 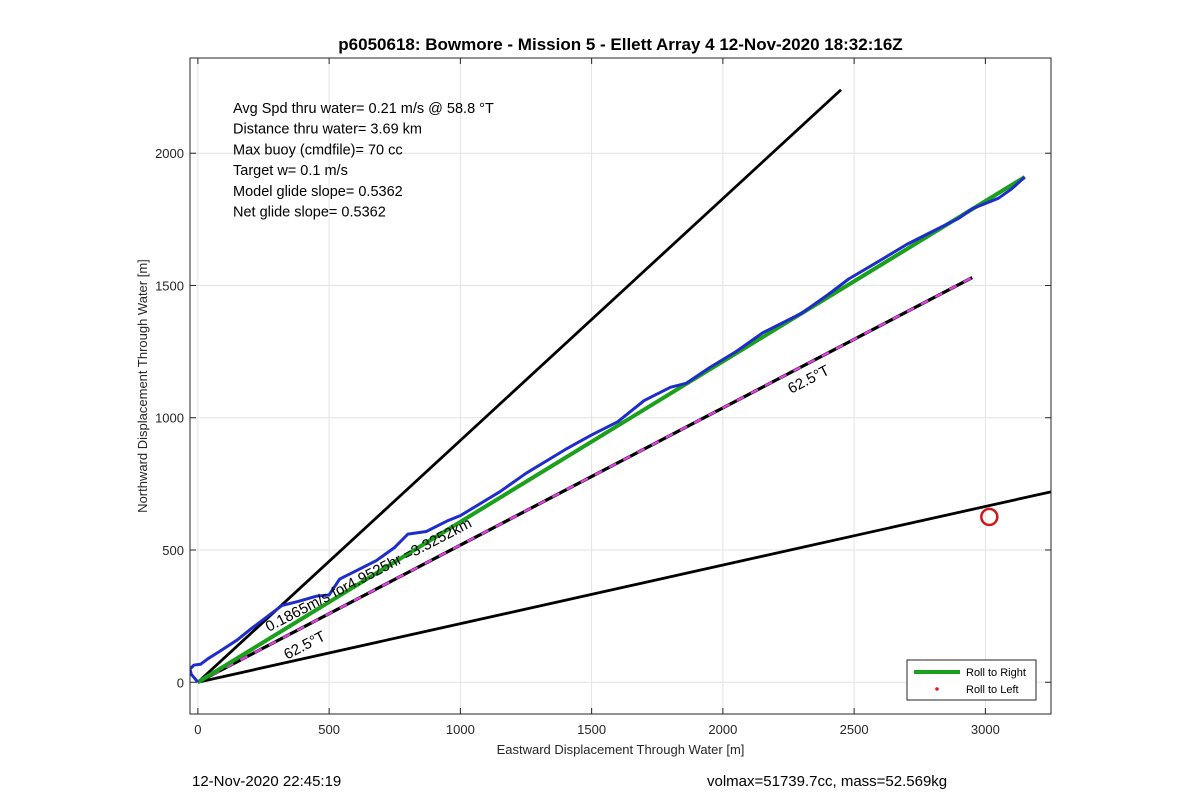 I want to click on footer-info: volmax=51739.7cc, mass=52.569kg, so click(x=827, y=781).